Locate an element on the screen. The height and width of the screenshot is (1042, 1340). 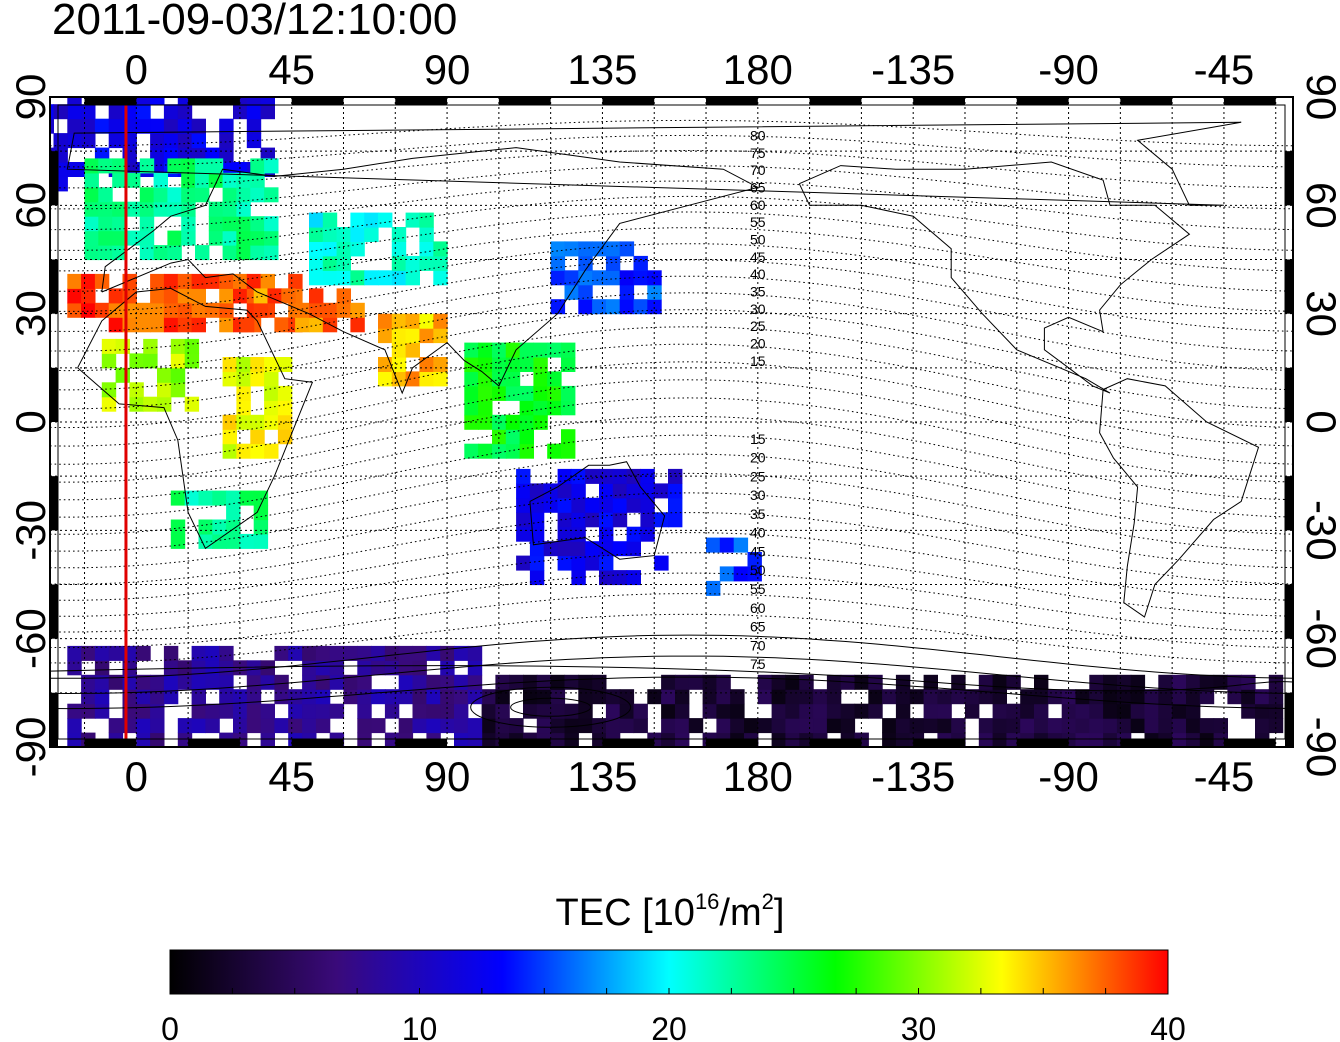
contour-label: 60 is located at coordinates (758, 205).